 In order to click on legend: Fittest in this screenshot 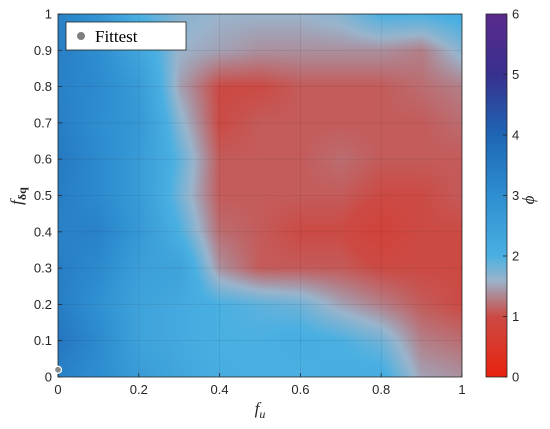, I will do `click(126, 36)`.